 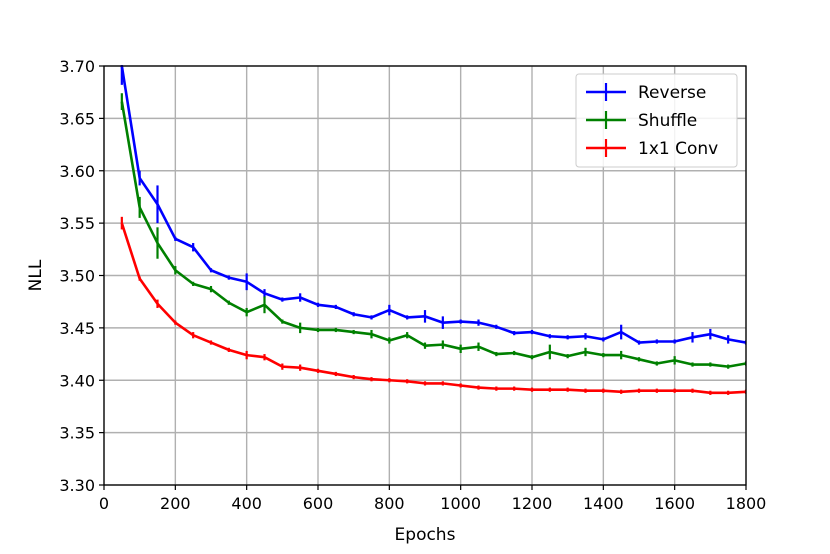 What do you see at coordinates (246, 503) in the screenshot?
I see `x-tick-label: 400` at bounding box center [246, 503].